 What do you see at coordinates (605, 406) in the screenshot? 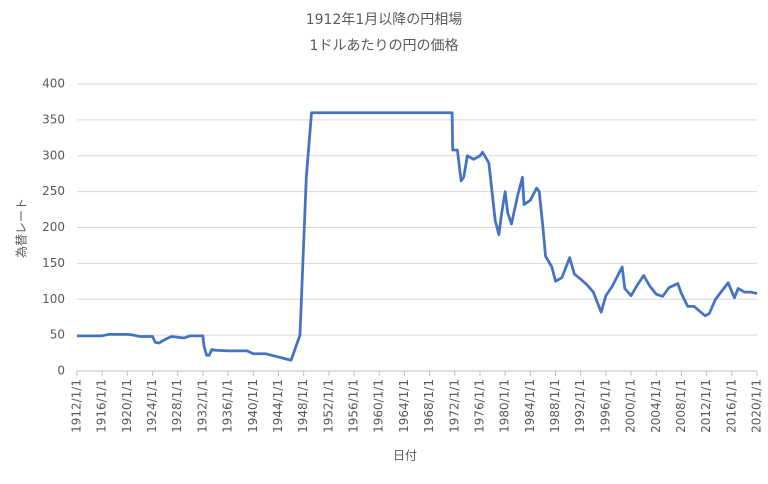
I see `x-tick-label: 1996/1/1` at bounding box center [605, 406].